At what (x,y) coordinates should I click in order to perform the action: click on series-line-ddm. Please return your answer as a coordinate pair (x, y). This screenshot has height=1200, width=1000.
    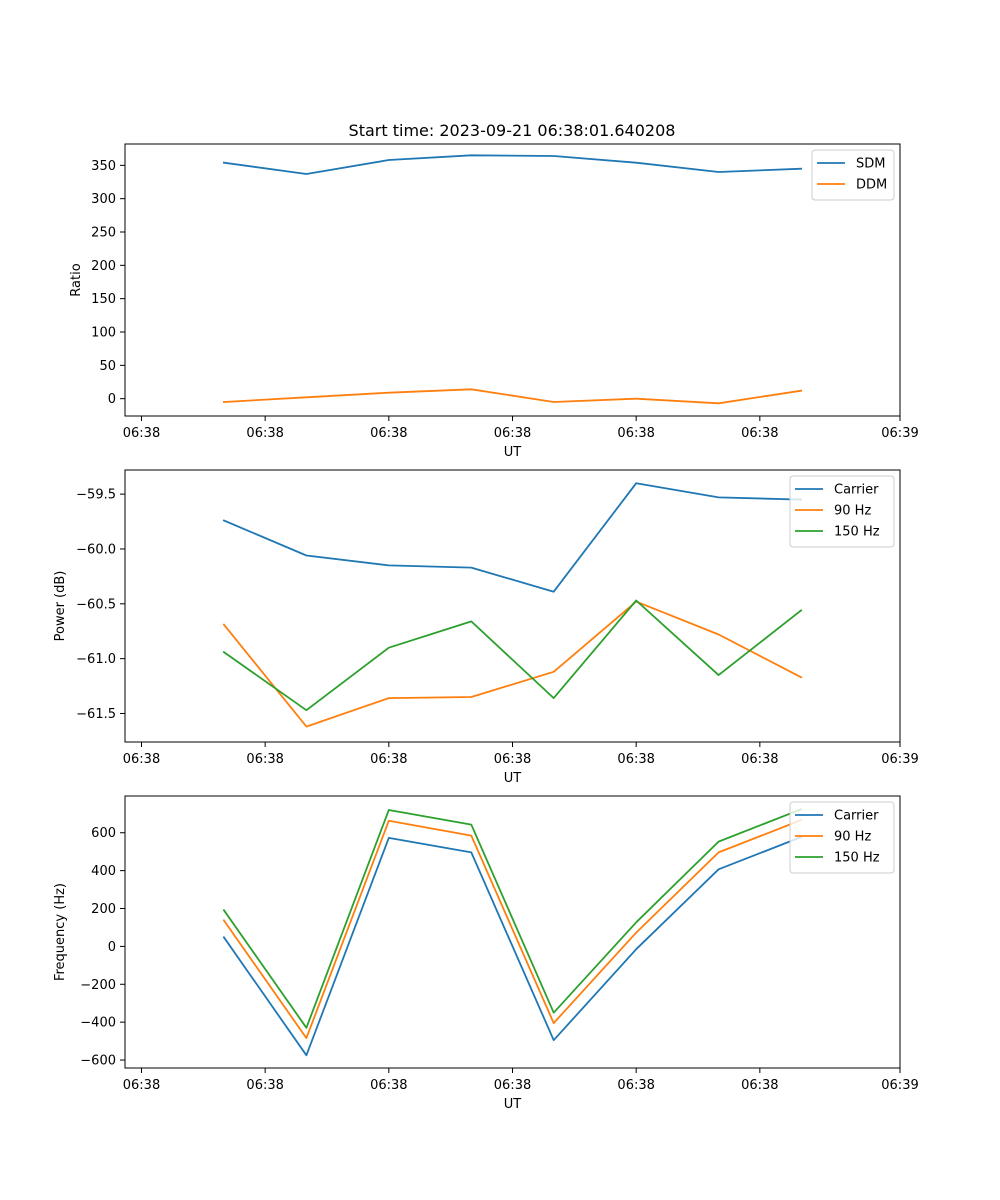
    Looking at the image, I should click on (512, 396).